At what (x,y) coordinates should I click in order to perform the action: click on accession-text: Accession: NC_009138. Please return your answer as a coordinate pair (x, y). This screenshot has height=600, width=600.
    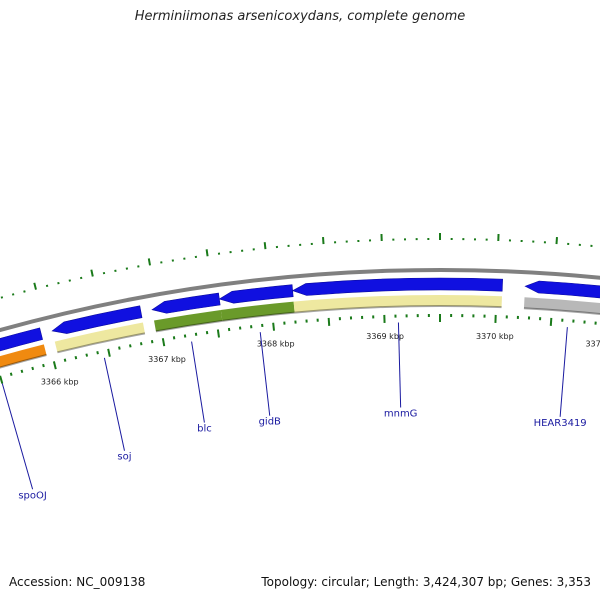
    Looking at the image, I should click on (77, 582).